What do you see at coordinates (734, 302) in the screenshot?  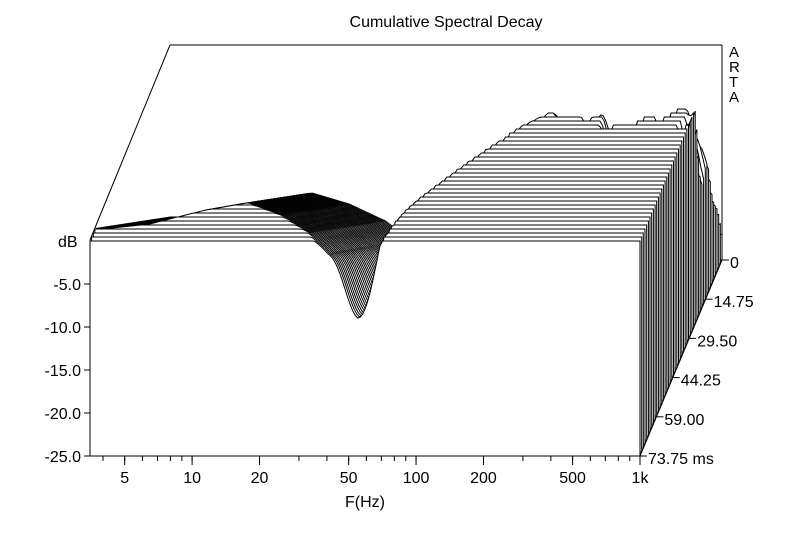 I see `time-tick-label: 14.75` at bounding box center [734, 302].